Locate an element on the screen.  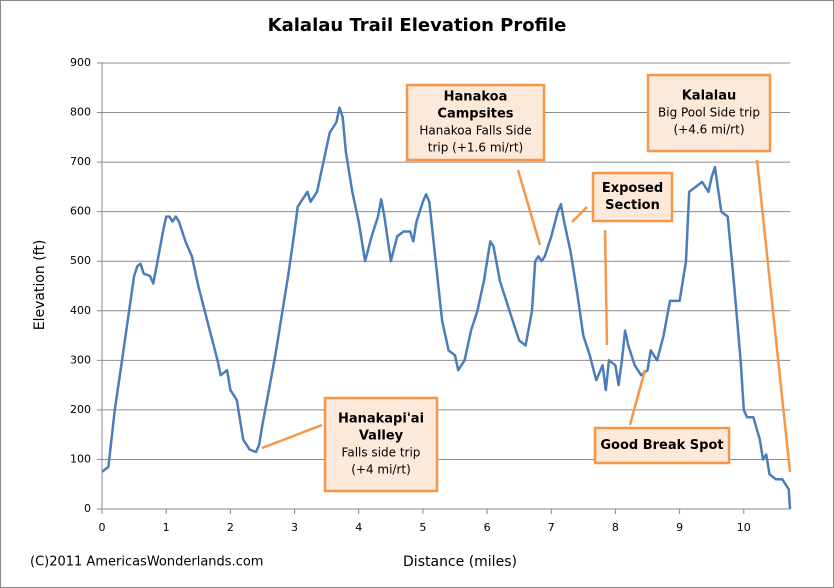
y-tick-label: 100 is located at coordinates (80, 458).